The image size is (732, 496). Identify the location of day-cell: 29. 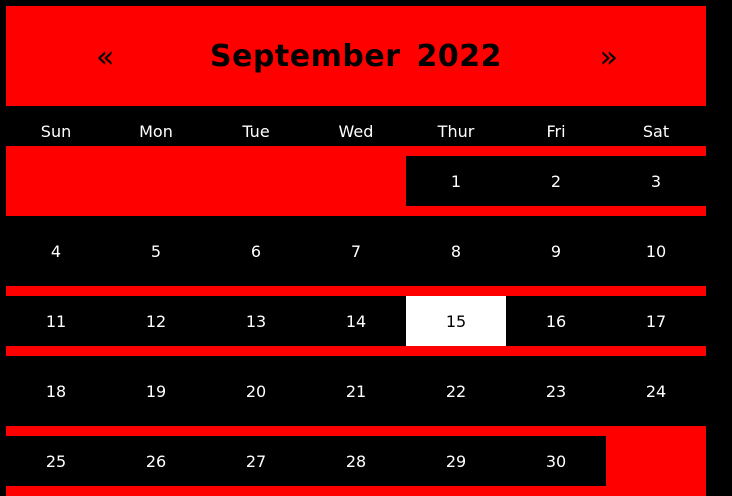
(456, 461).